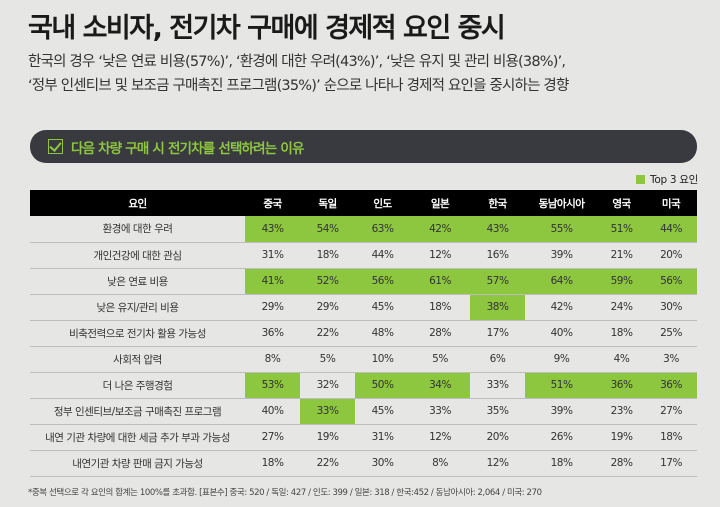 The image size is (720, 507). Describe the element at coordinates (674, 180) in the screenshot. I see `legend-label: Top 3 요인` at that location.